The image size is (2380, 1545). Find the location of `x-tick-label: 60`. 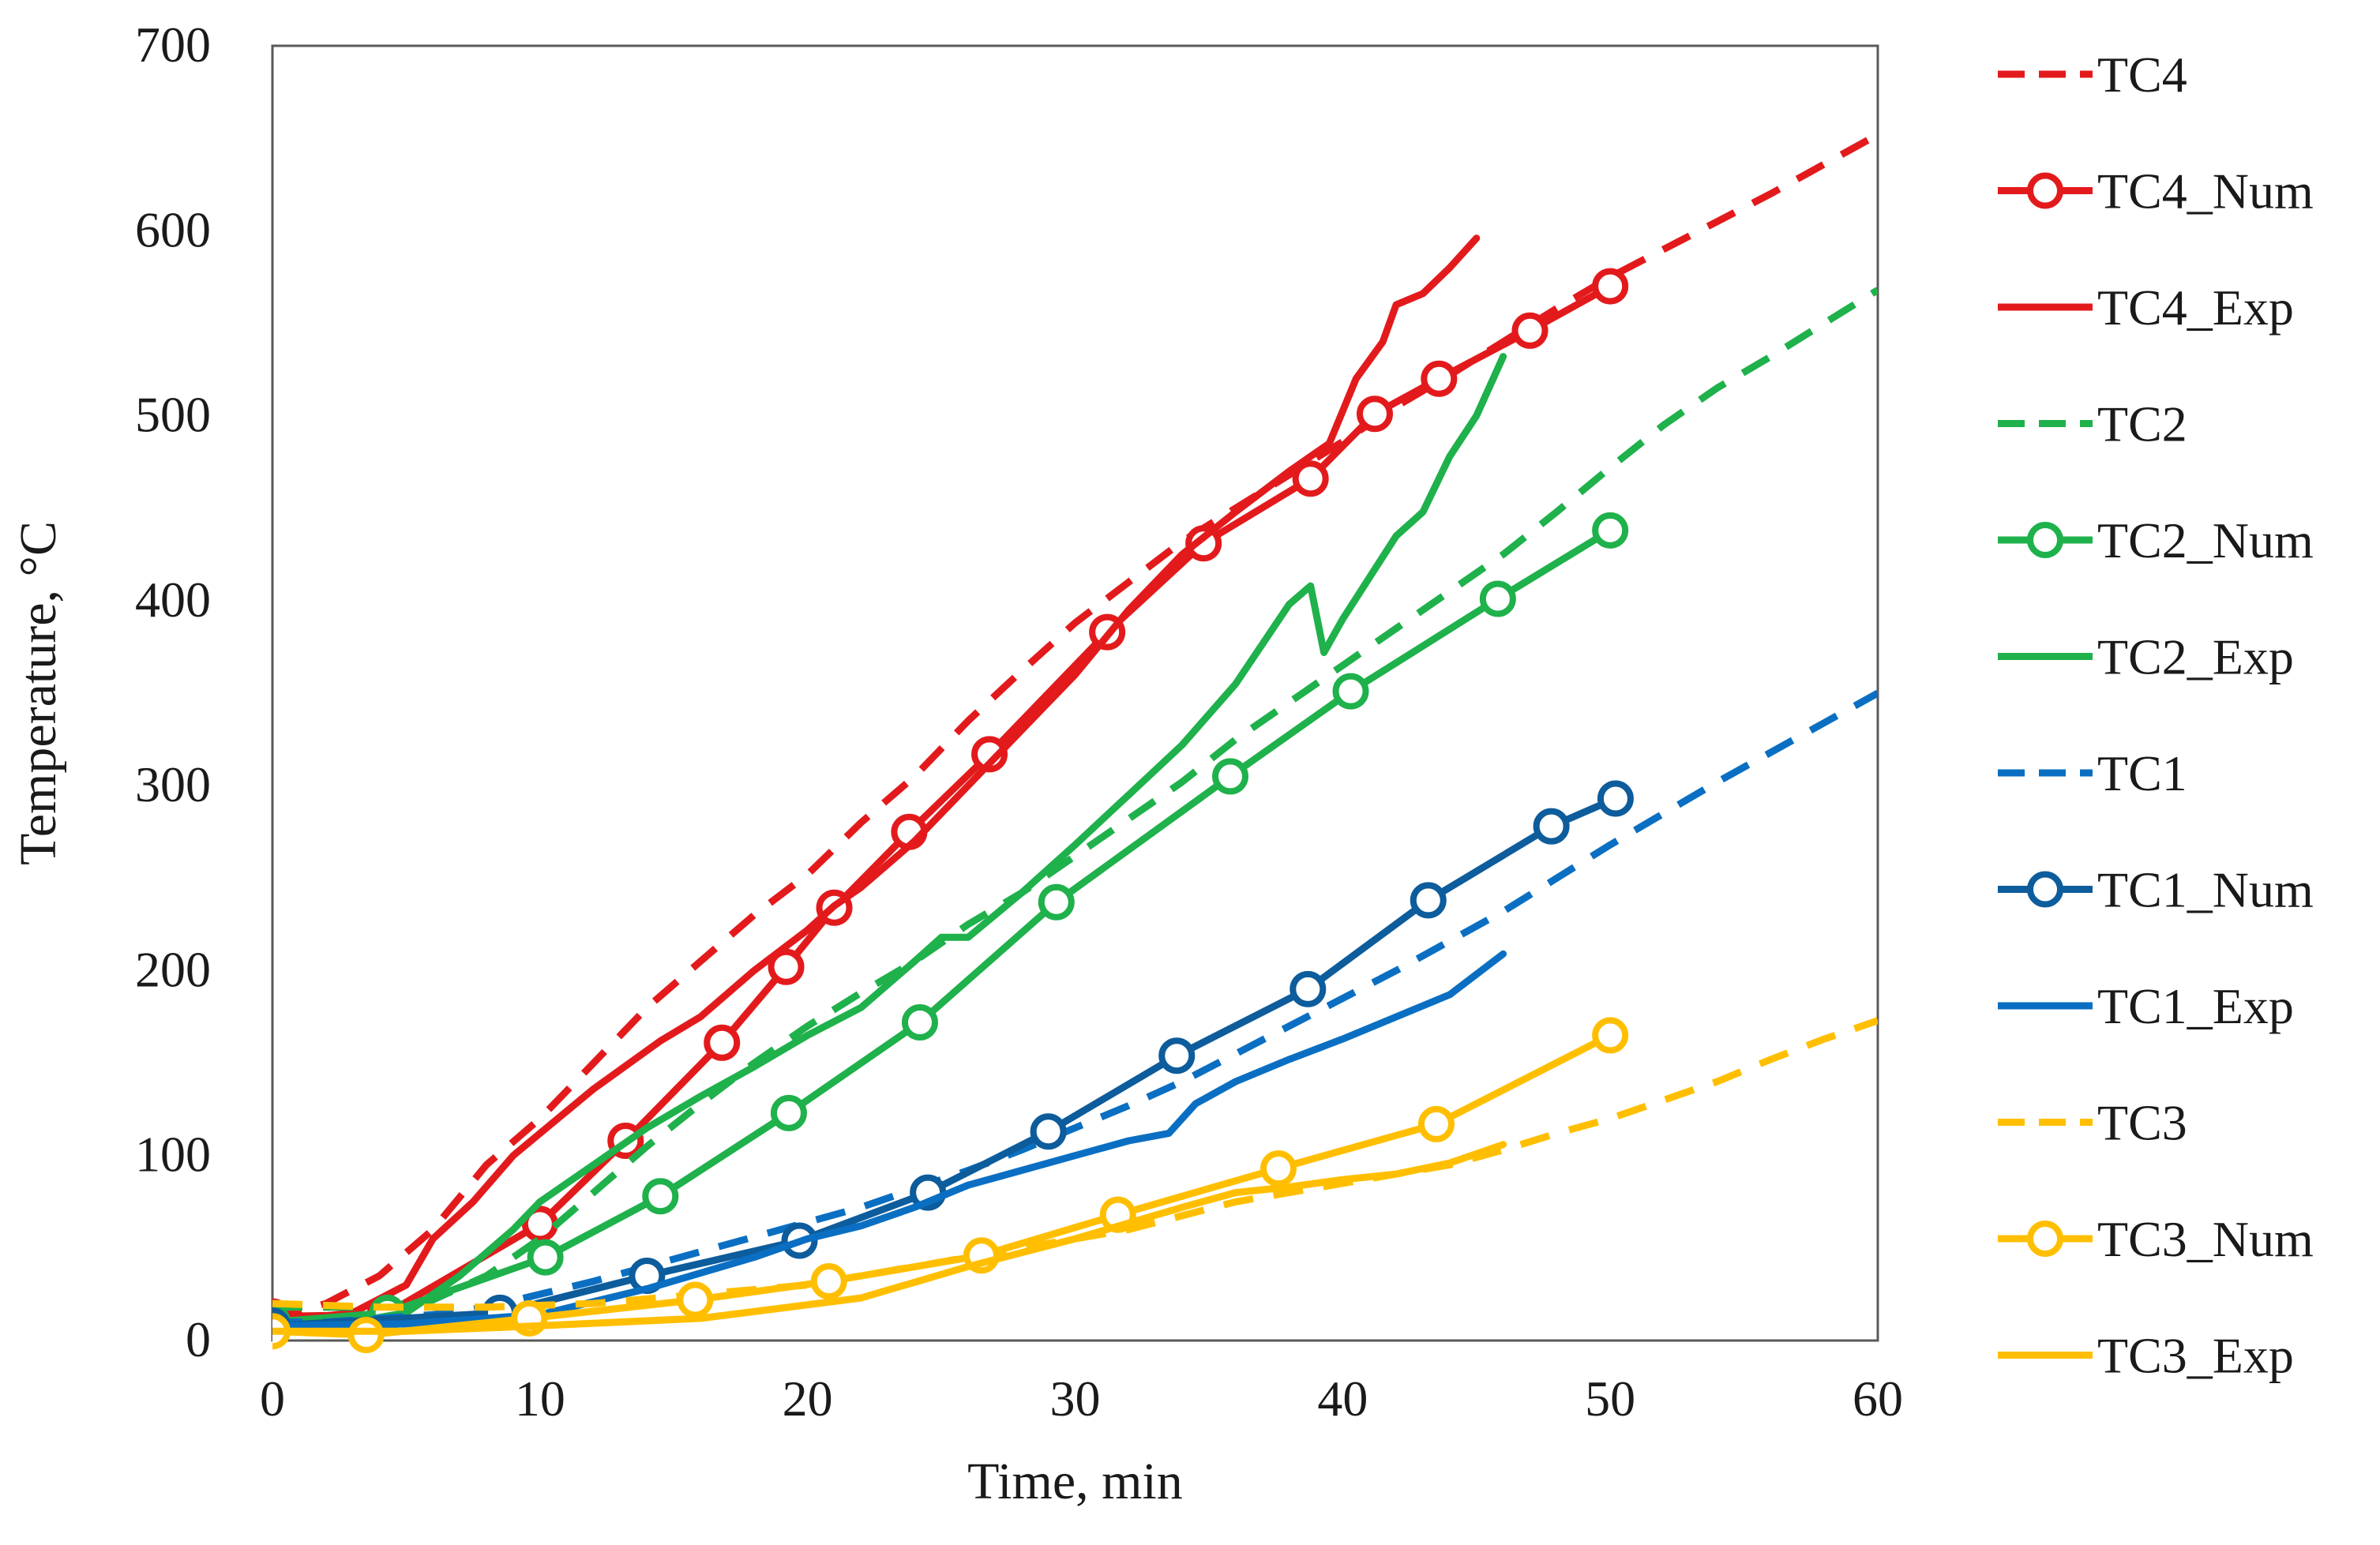

x-tick-label: 60 is located at coordinates (1878, 1399).